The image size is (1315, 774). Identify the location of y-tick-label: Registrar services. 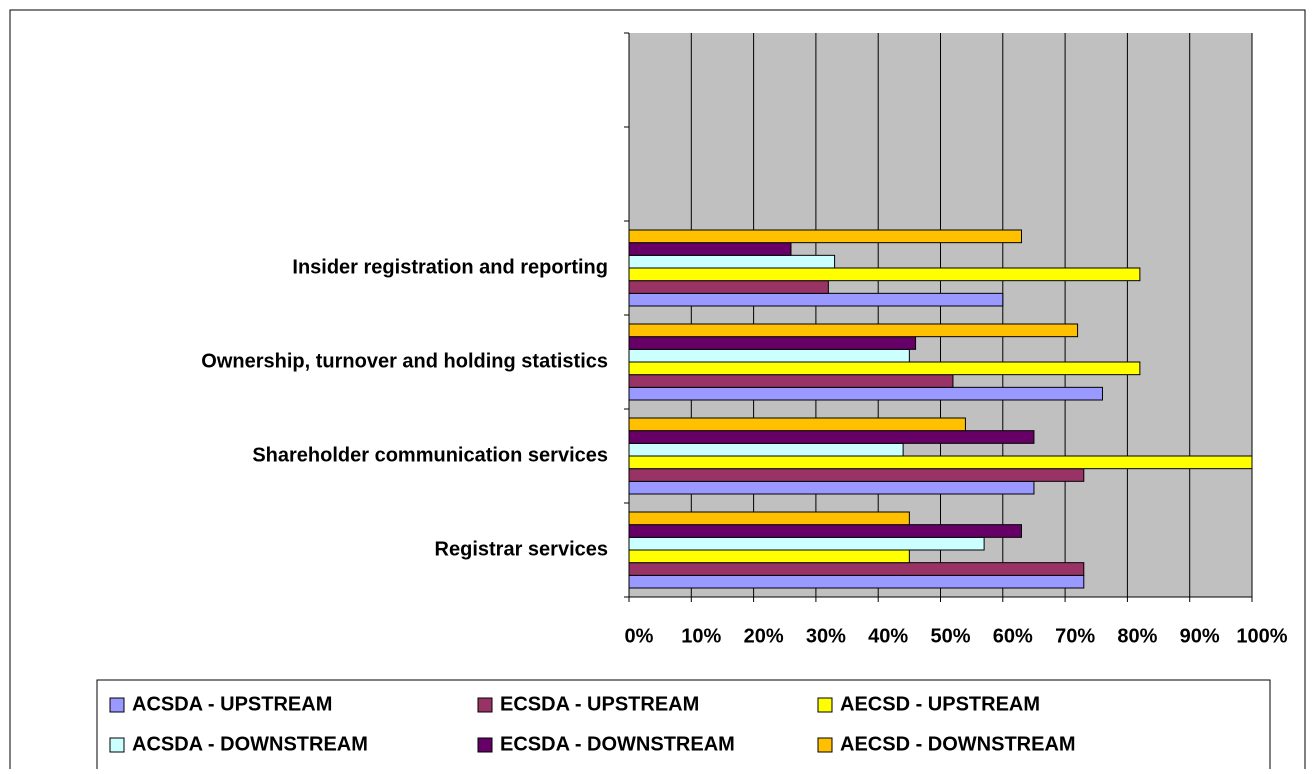
(521, 549).